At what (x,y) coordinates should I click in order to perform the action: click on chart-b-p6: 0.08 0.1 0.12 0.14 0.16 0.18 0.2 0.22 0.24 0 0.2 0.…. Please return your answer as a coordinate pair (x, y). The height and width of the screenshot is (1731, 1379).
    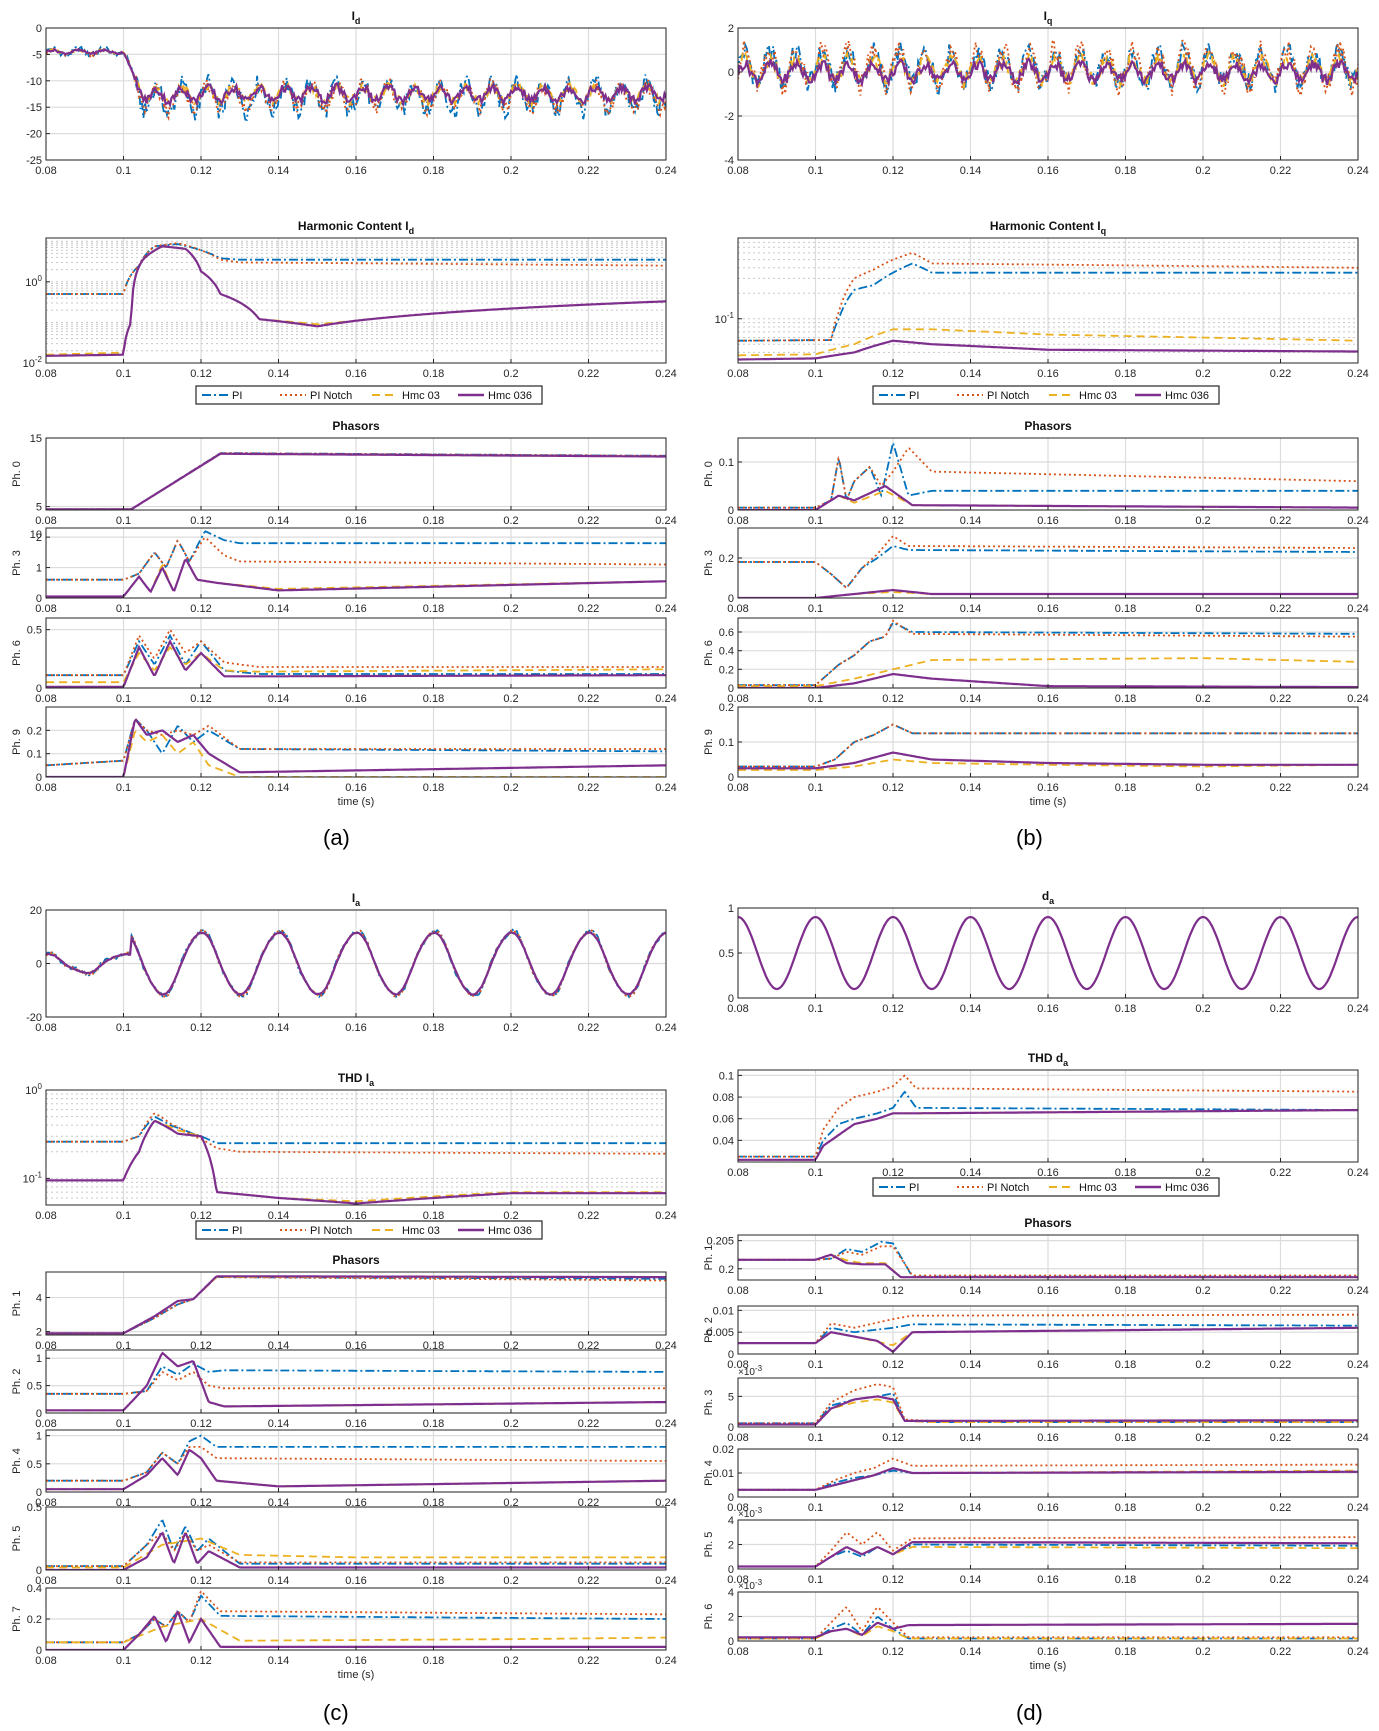
    Looking at the image, I should click on (1036, 661).